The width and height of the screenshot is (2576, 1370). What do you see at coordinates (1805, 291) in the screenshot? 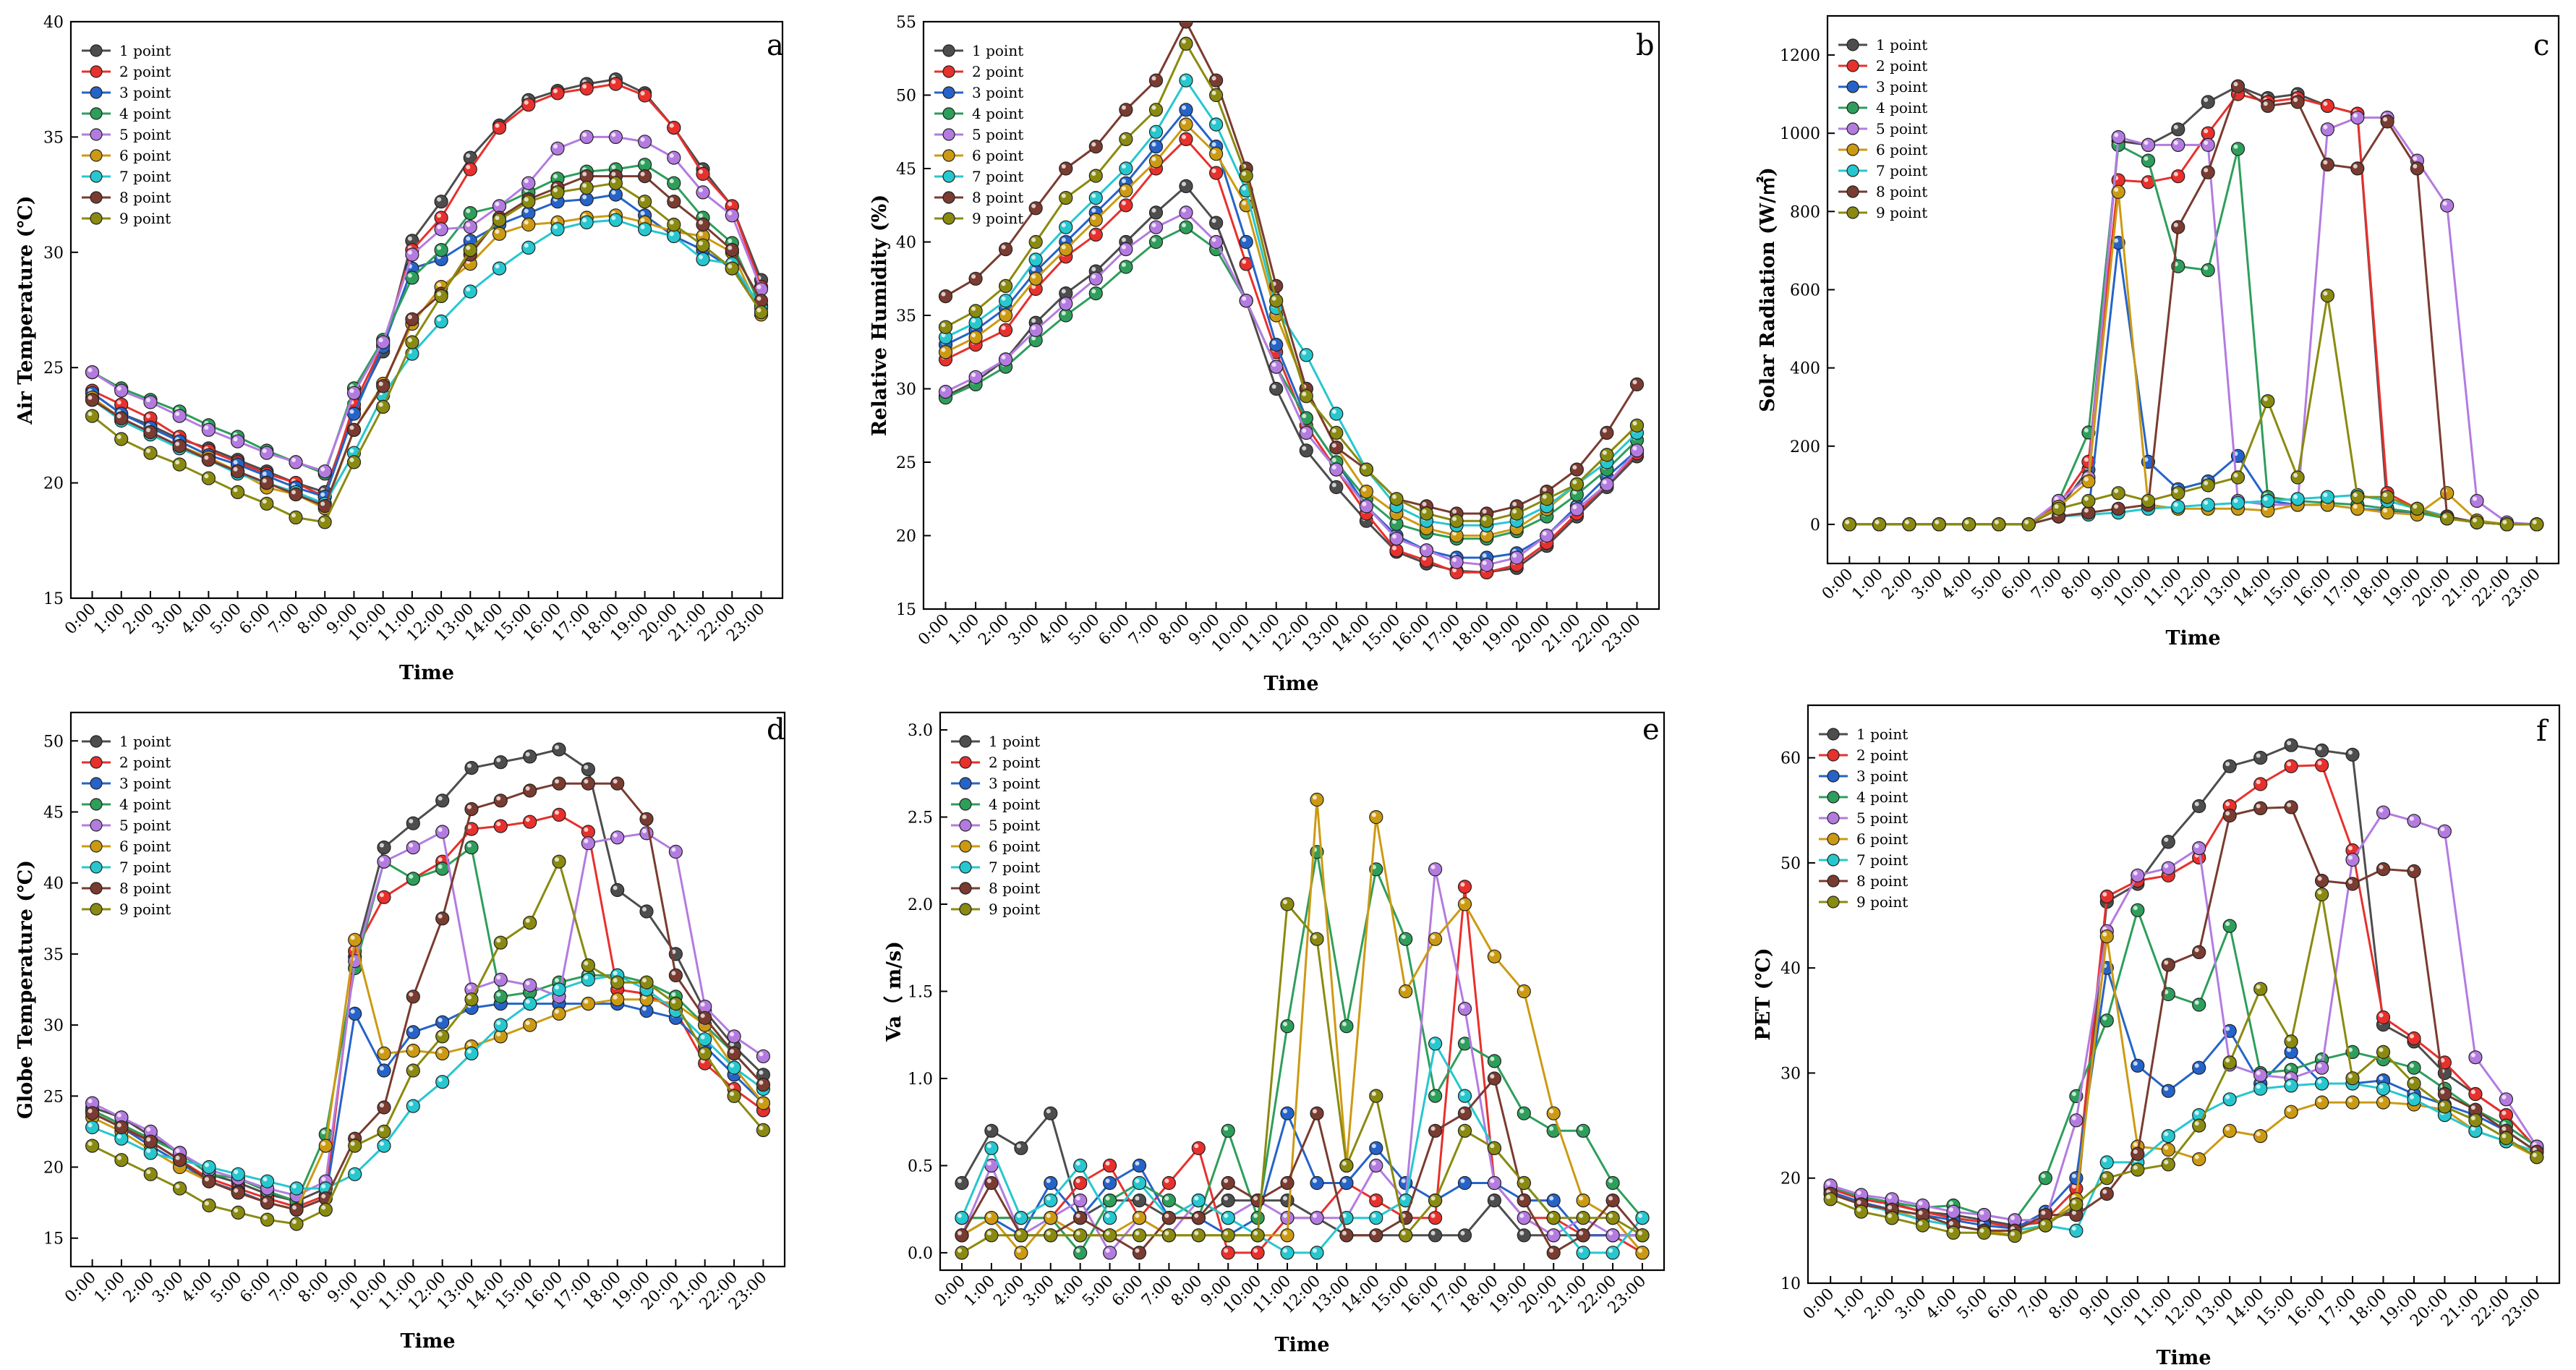
I see `panel-c-ytick-label: 600` at bounding box center [1805, 291].